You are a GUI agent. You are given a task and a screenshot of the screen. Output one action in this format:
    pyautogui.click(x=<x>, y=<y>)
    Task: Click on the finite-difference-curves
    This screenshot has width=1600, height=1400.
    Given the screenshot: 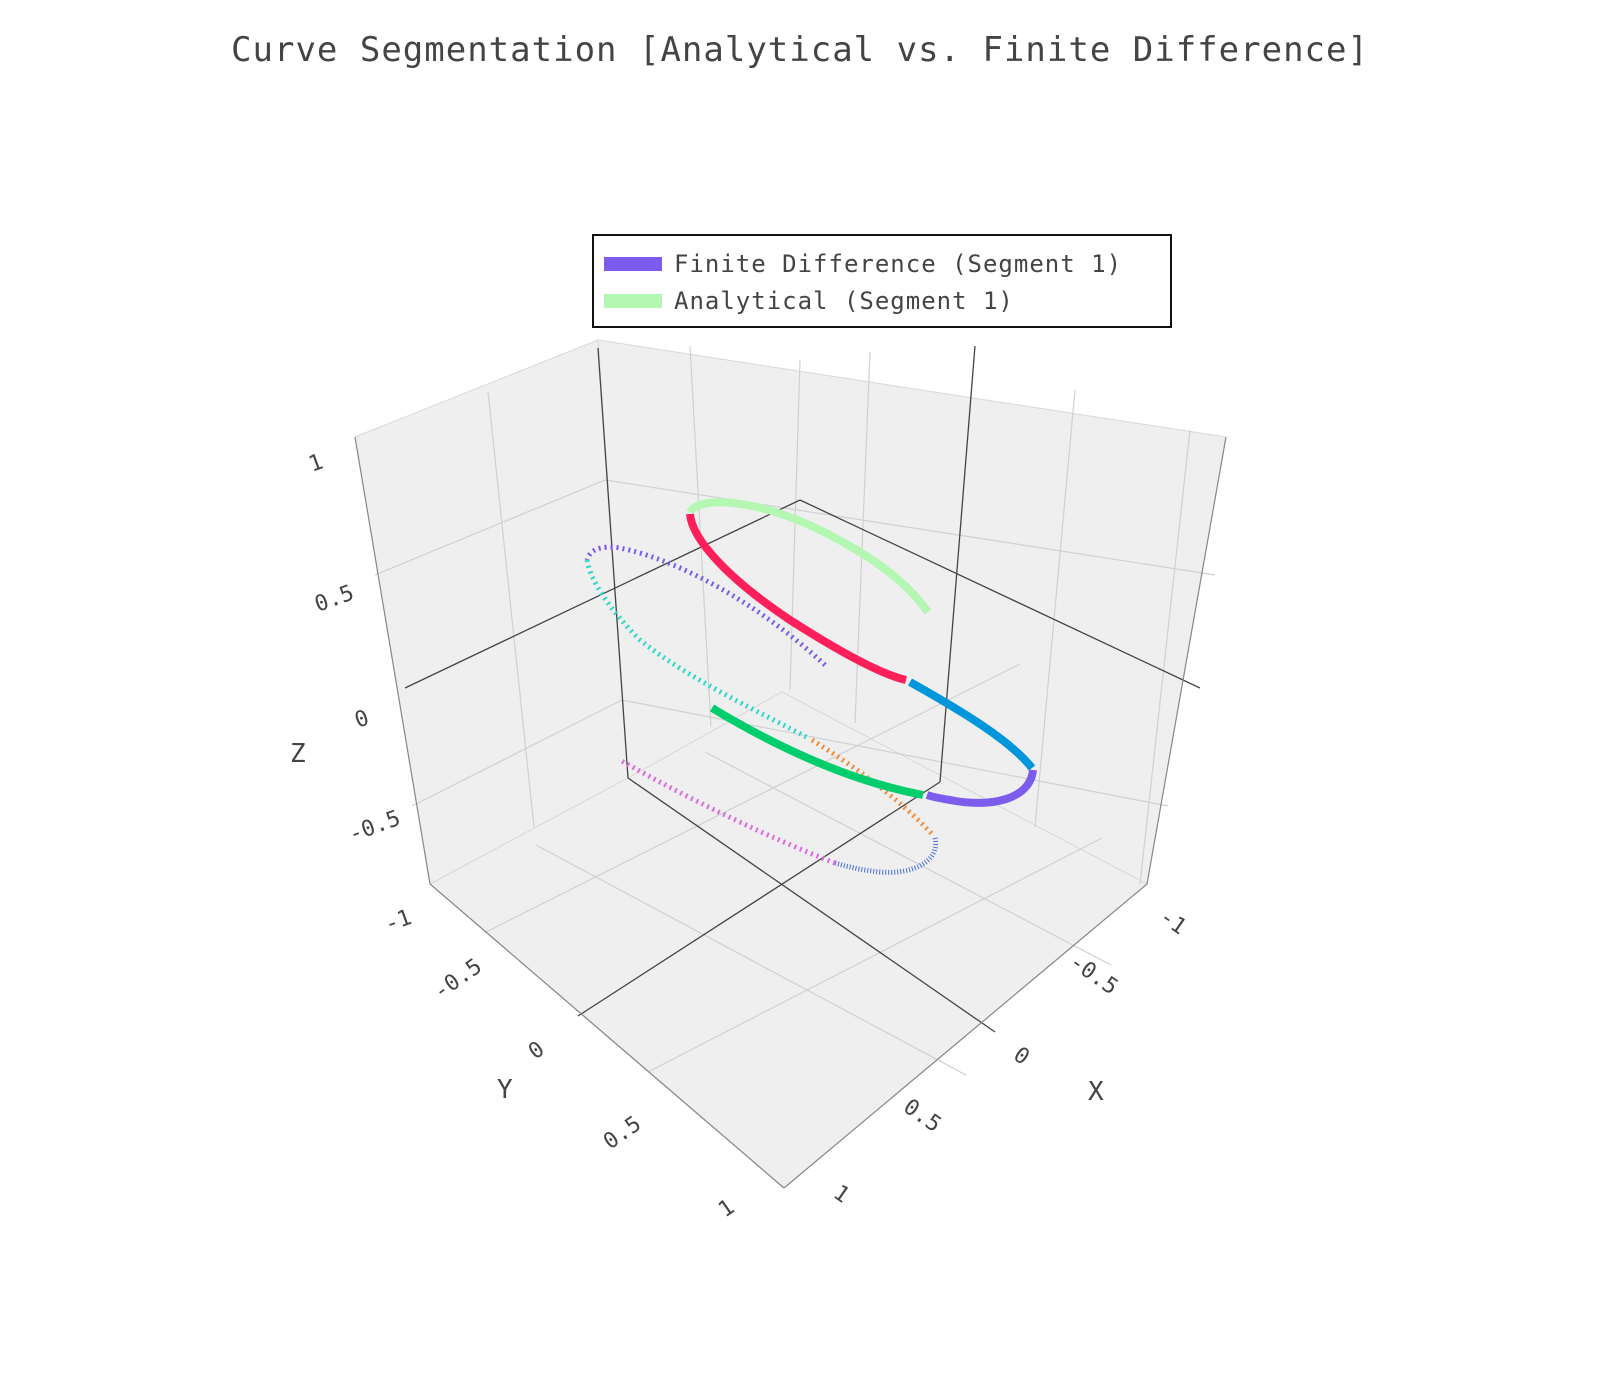 What is the action you would take?
    pyautogui.click(x=761, y=709)
    